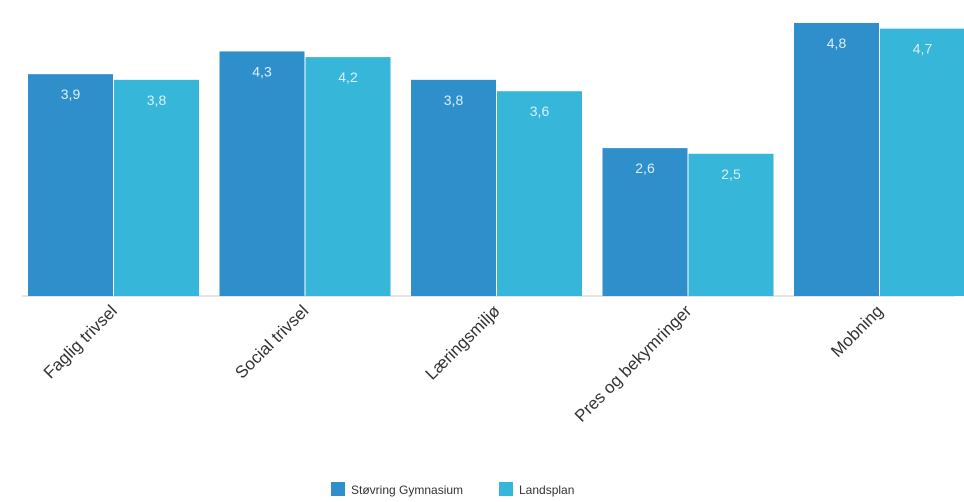 The image size is (964, 502). What do you see at coordinates (71, 94) in the screenshot?
I see `data-label-stovring-0: 3,9` at bounding box center [71, 94].